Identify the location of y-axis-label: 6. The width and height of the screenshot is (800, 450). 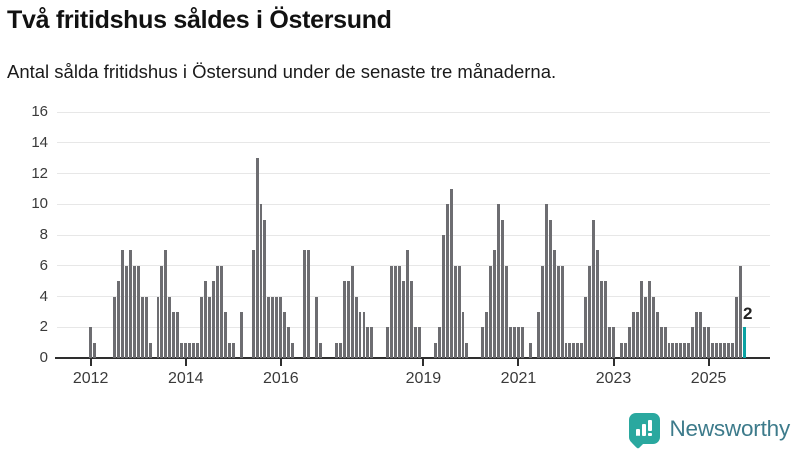
(43, 265).